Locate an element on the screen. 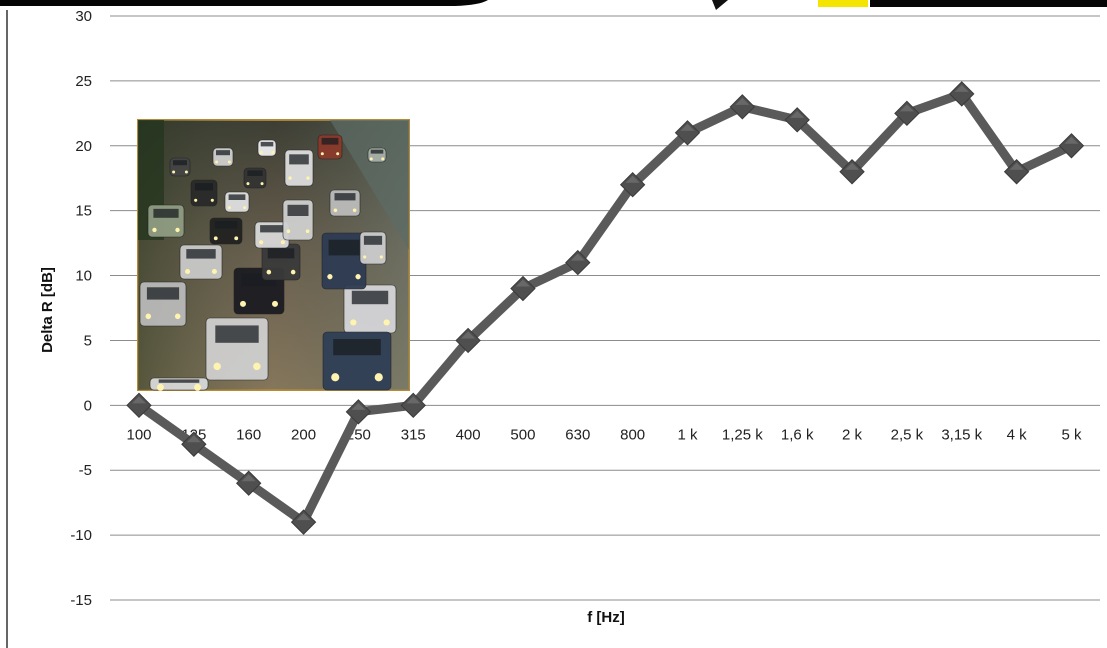 The width and height of the screenshot is (1107, 648). y-tick-label: -15 is located at coordinates (81, 600).